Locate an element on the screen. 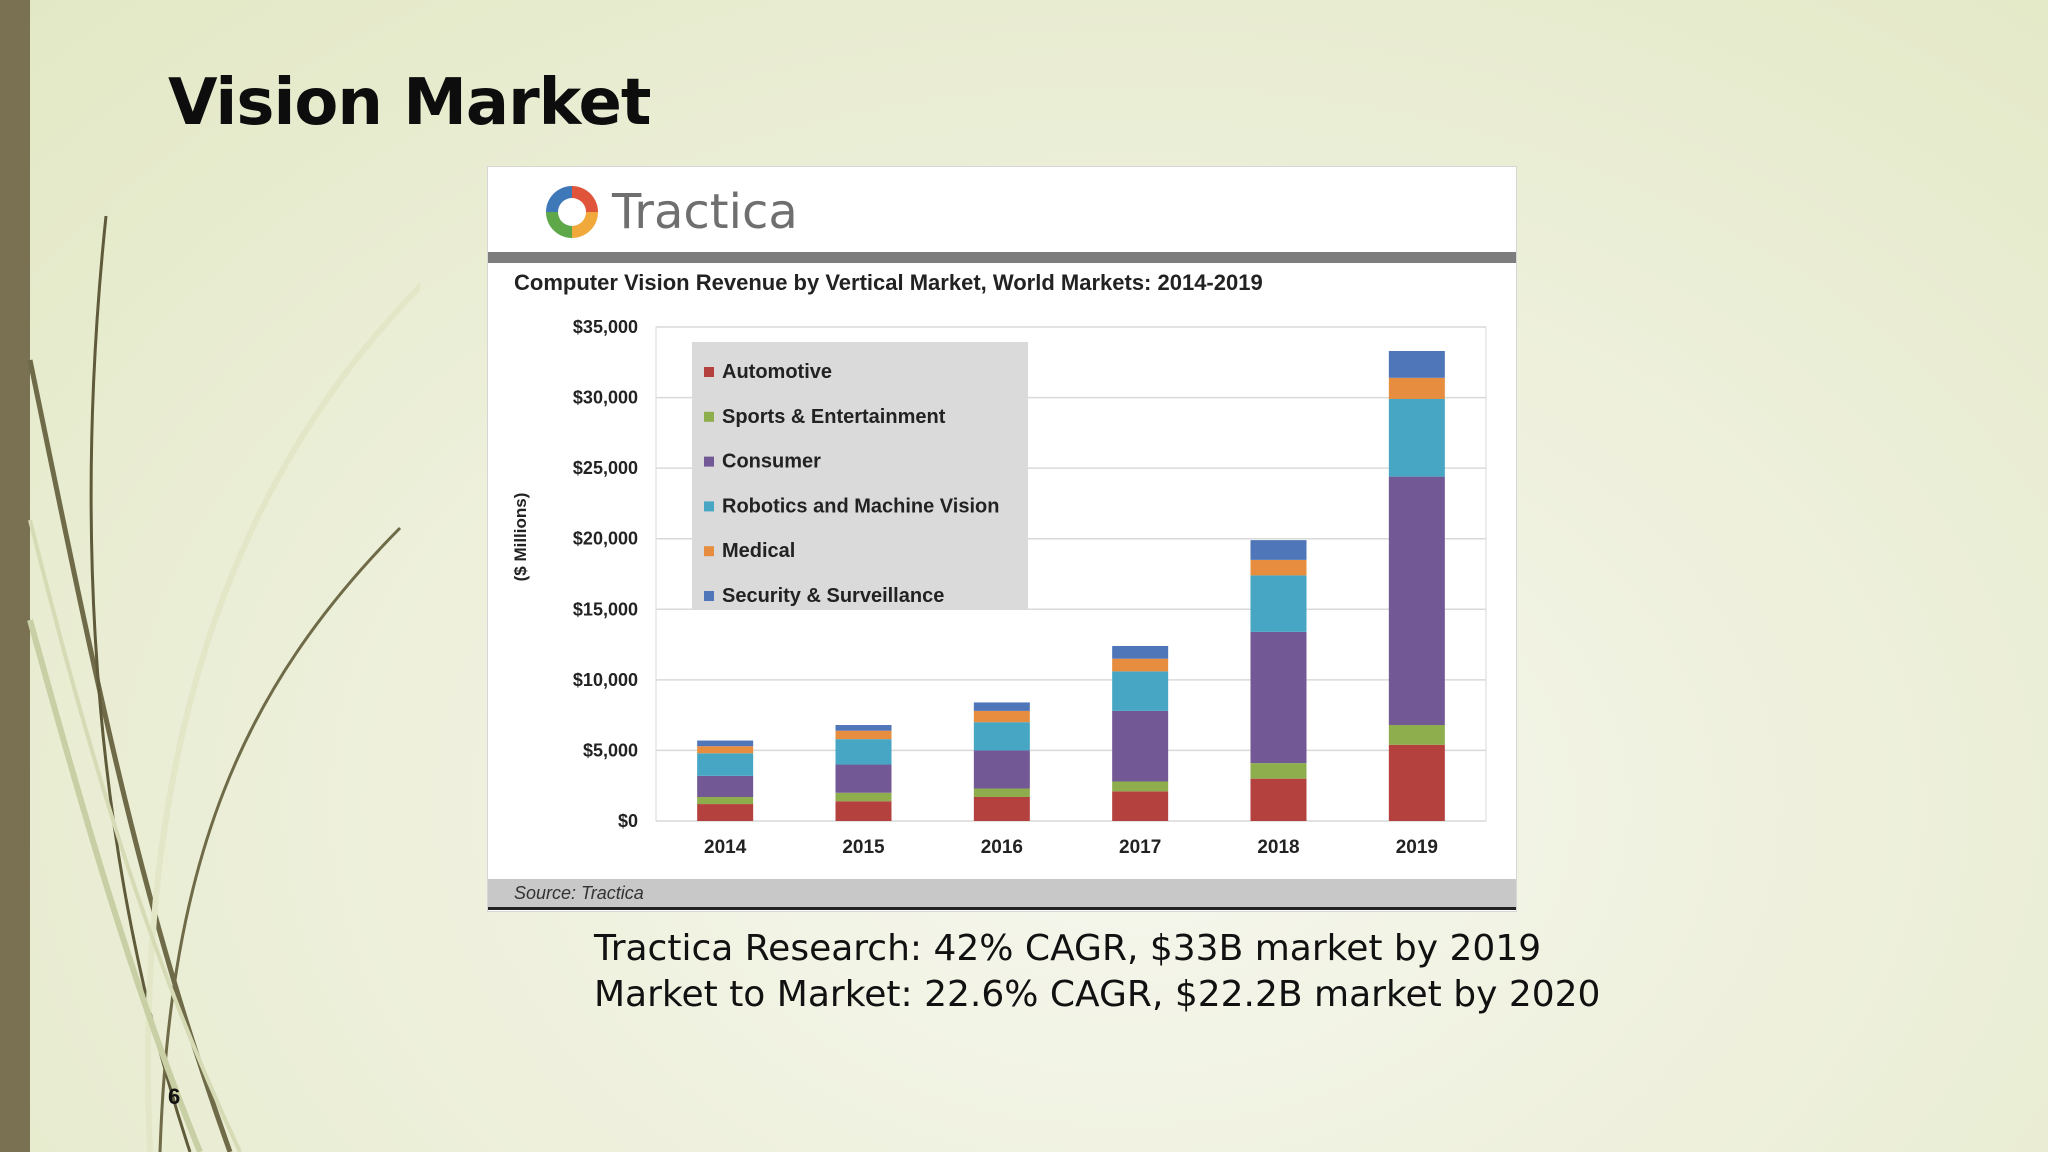 The width and height of the screenshot is (2048, 1152). tractica-logo: Tractica is located at coordinates (669, 212).